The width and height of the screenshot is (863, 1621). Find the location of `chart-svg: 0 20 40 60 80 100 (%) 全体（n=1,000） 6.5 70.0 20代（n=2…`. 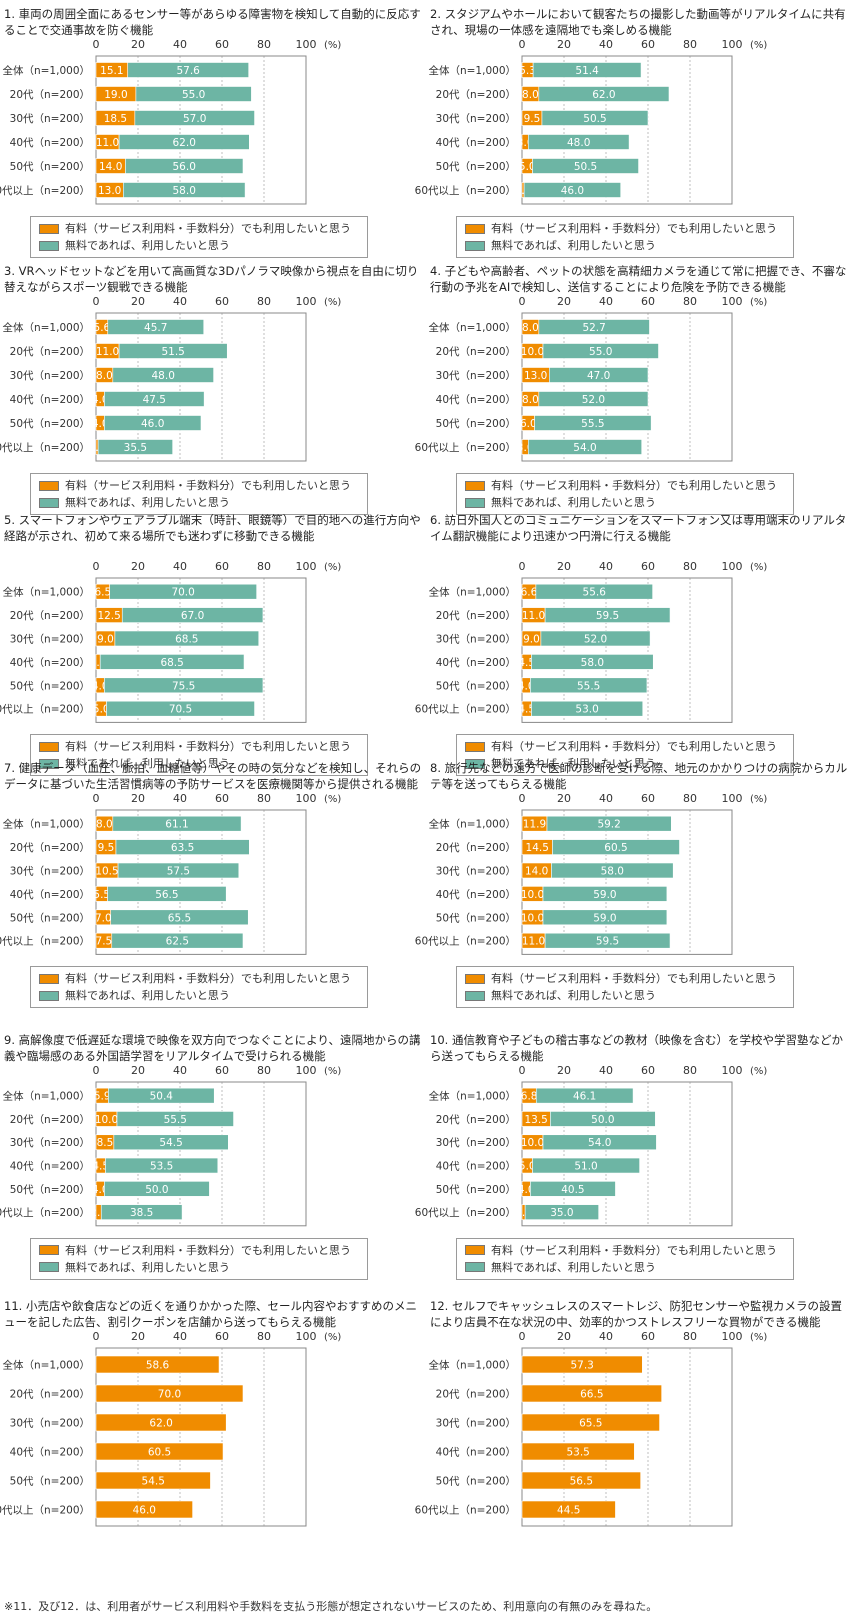

chart-svg: 0 20 40 60 80 100 (%) 全体（n=1,000） 6.5 70.0 20代（n=2… is located at coordinates (170, 641).